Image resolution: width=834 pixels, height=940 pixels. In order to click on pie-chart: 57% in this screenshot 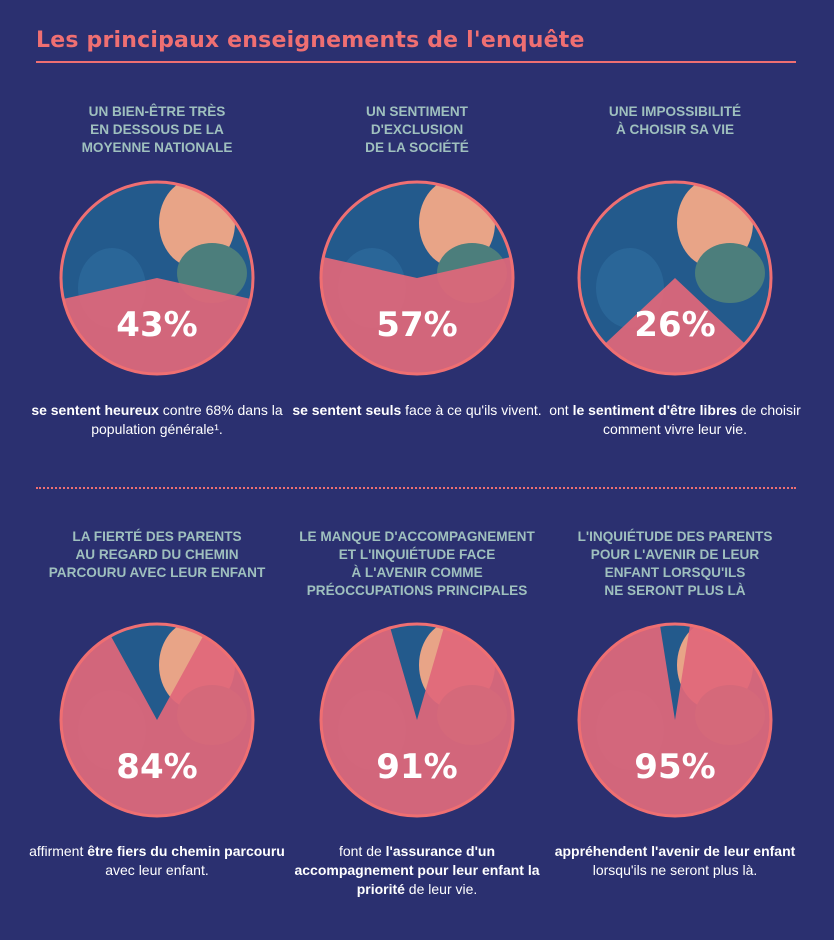, I will do `click(417, 278)`.